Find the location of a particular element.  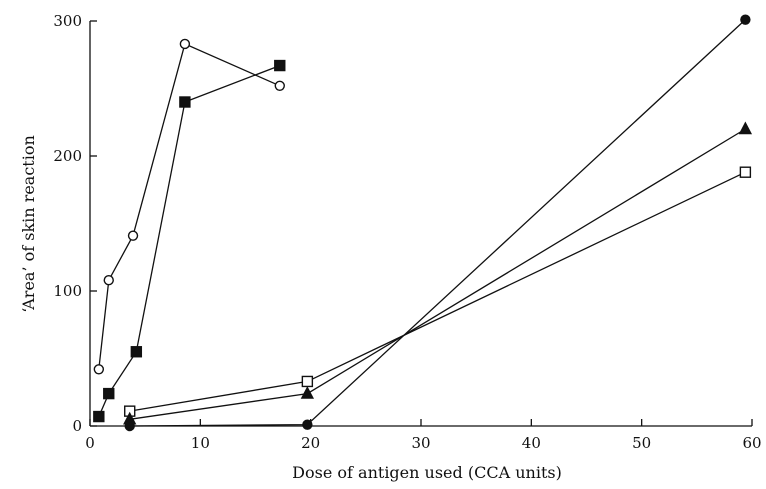

y-tick-label: 0 is located at coordinates (77, 426).